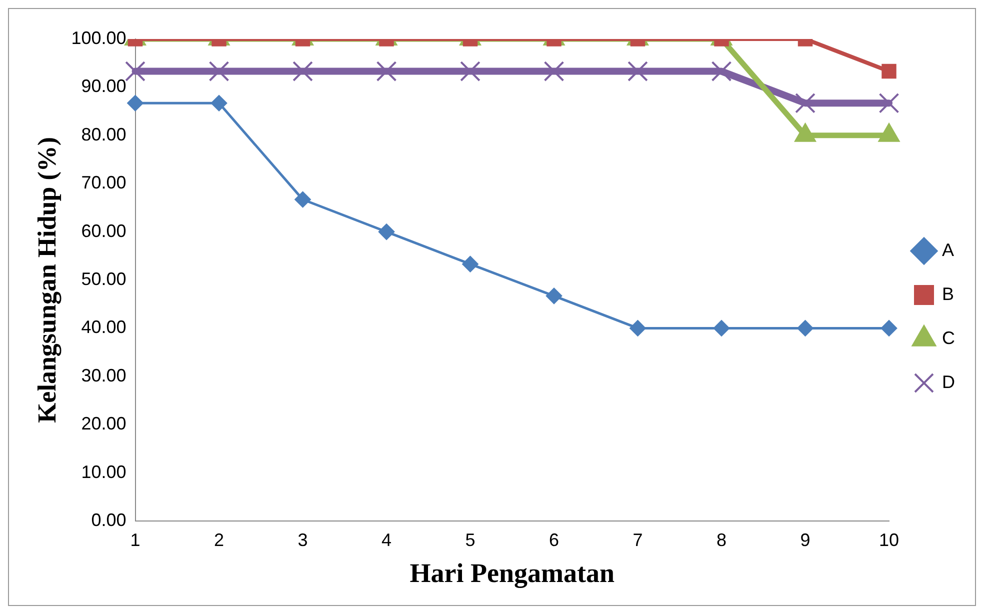 Image resolution: width=984 pixels, height=614 pixels. What do you see at coordinates (303, 540) in the screenshot?
I see `x-tick-label: 3` at bounding box center [303, 540].